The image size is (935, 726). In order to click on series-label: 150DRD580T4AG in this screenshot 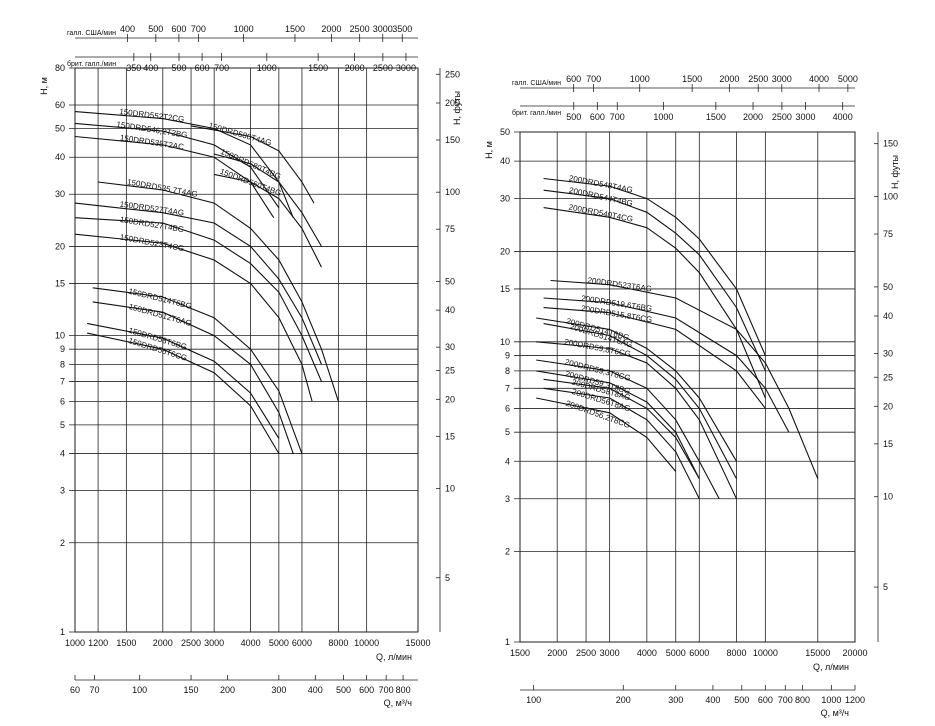, I will do `click(240, 134)`.